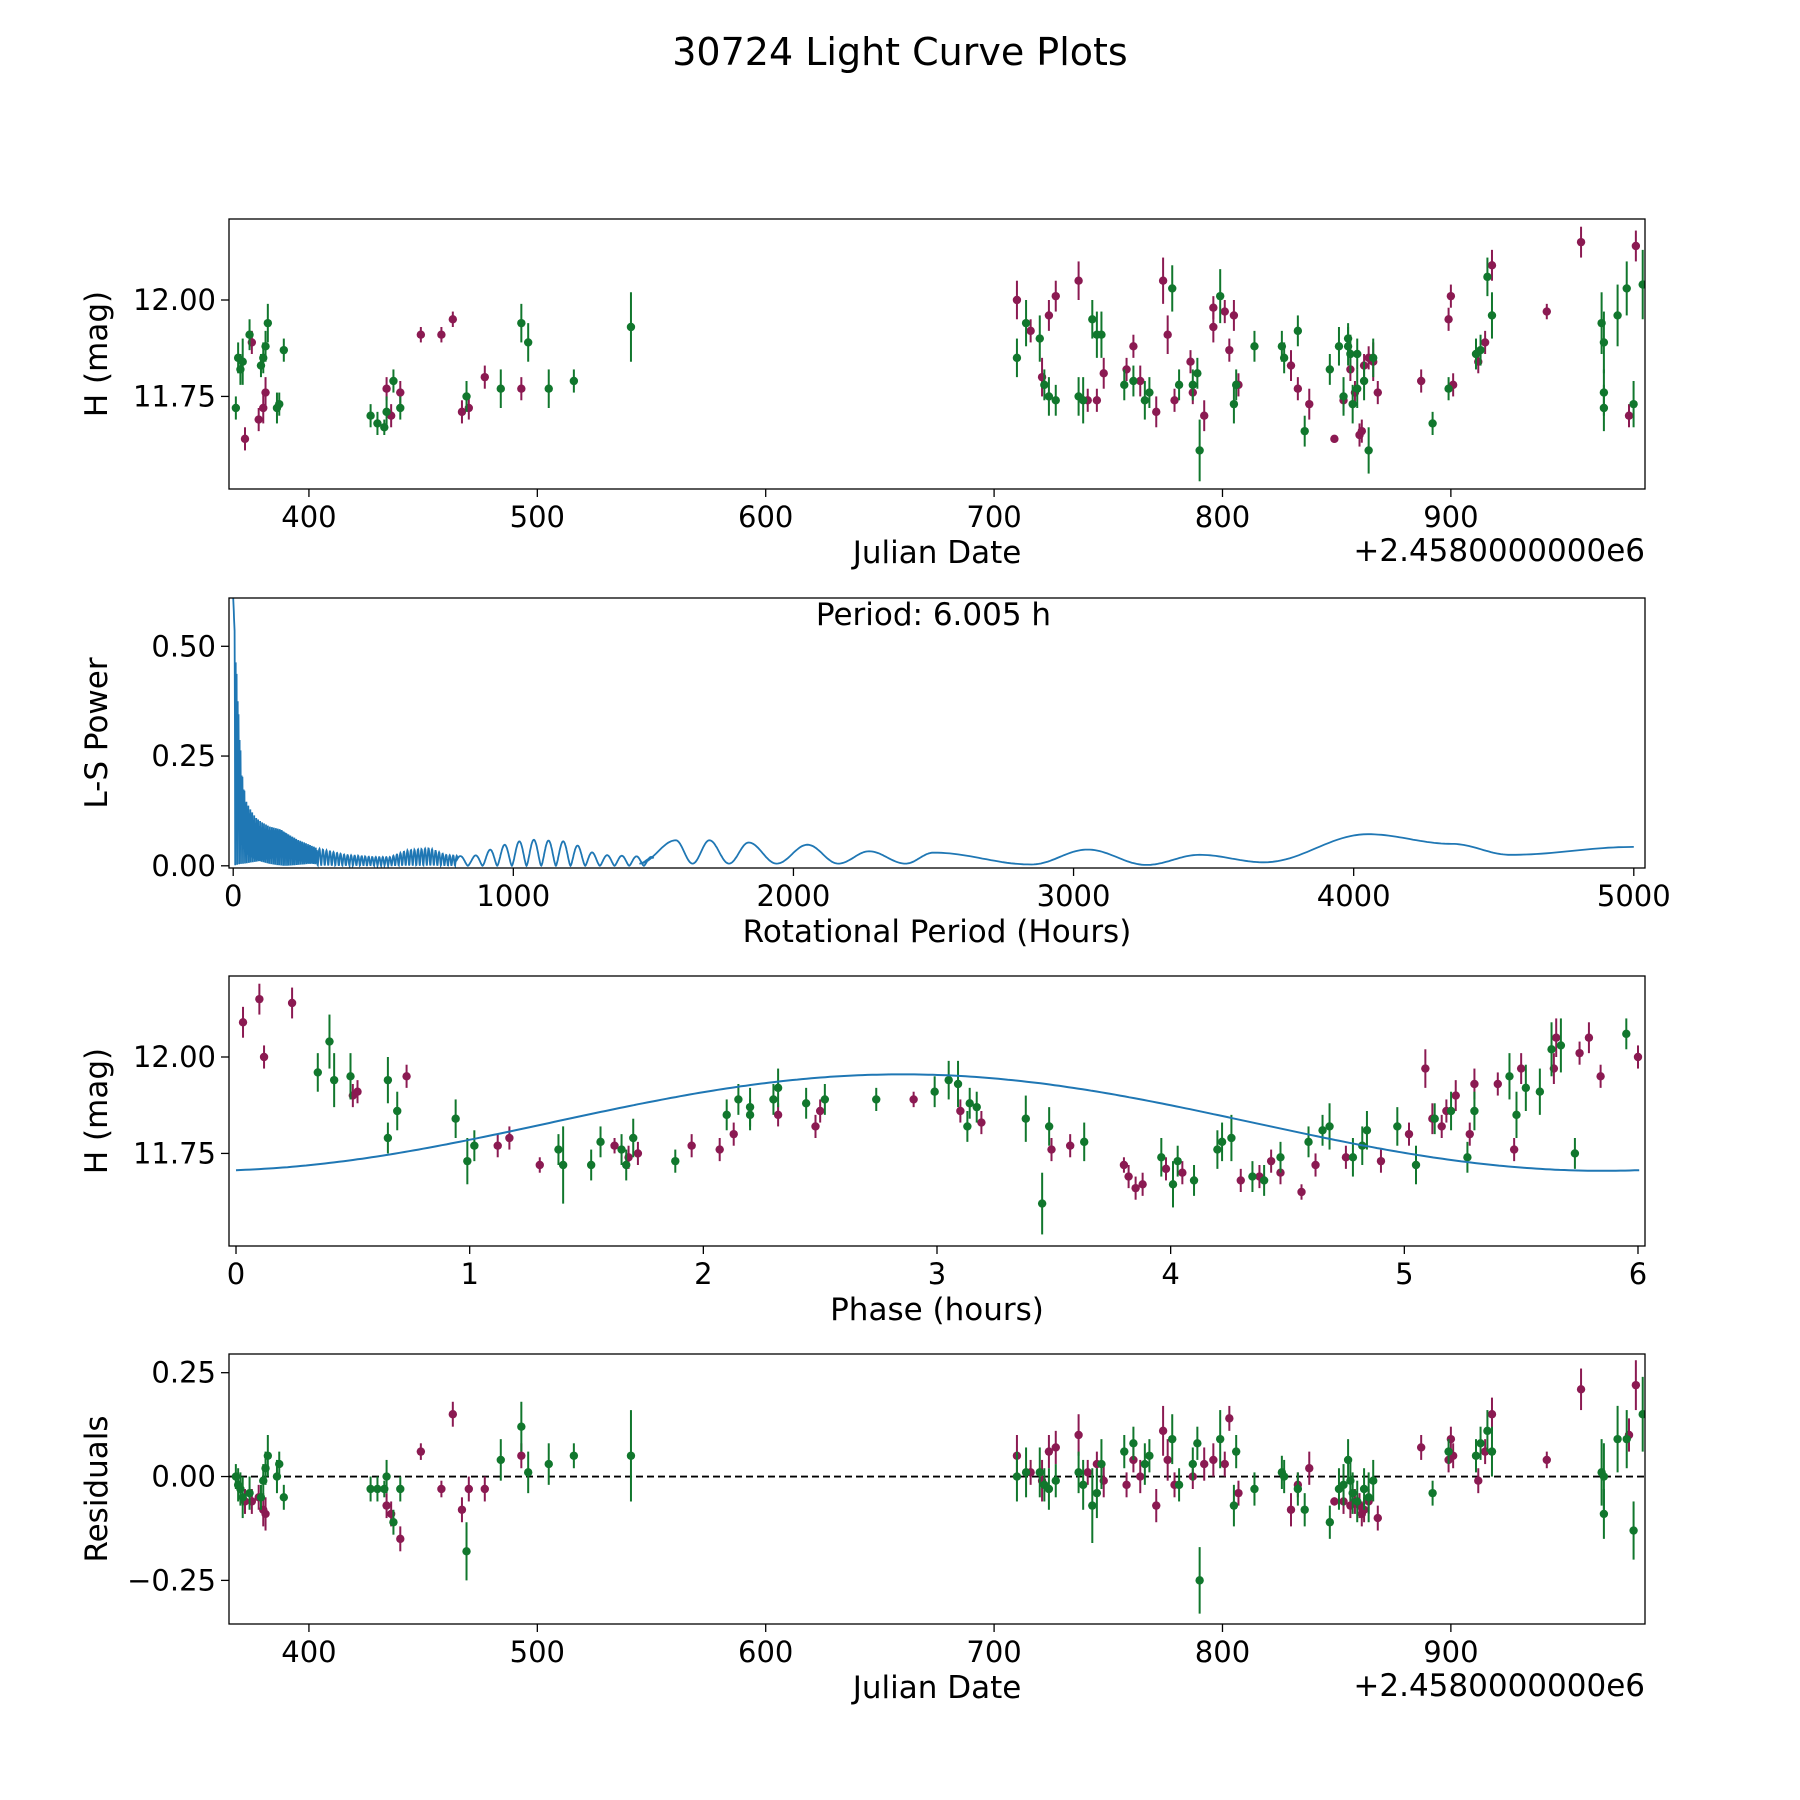  I want to click on x-tick-label: 700, so click(993, 1652).